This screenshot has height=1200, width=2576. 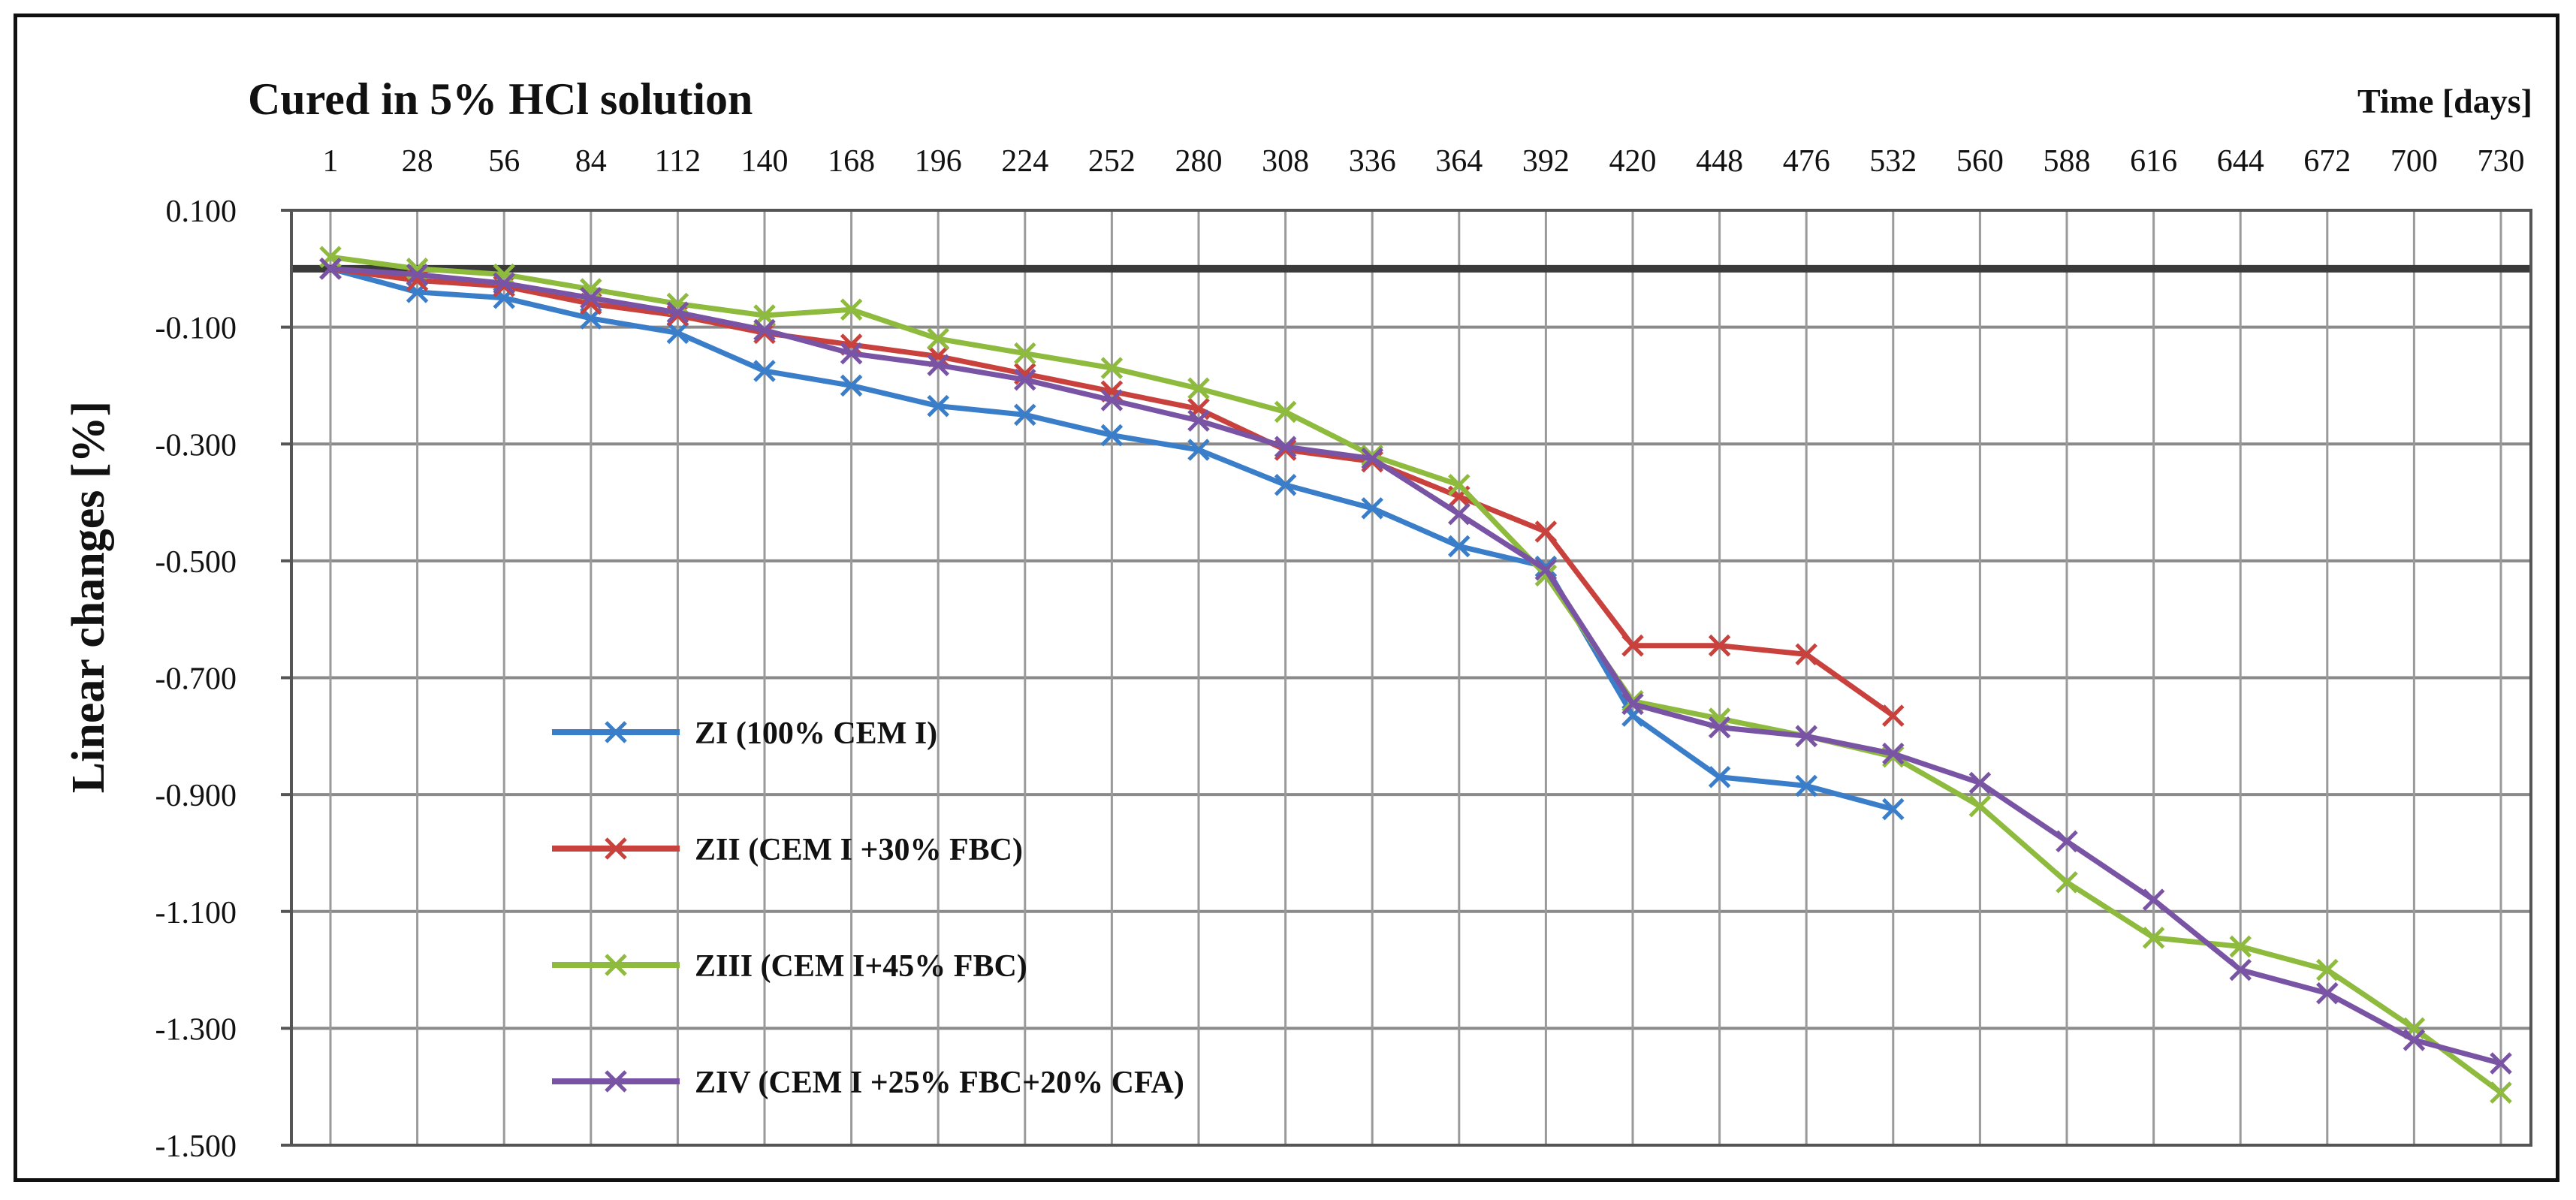 I want to click on y-tick-label: -0.900, so click(x=196, y=796).